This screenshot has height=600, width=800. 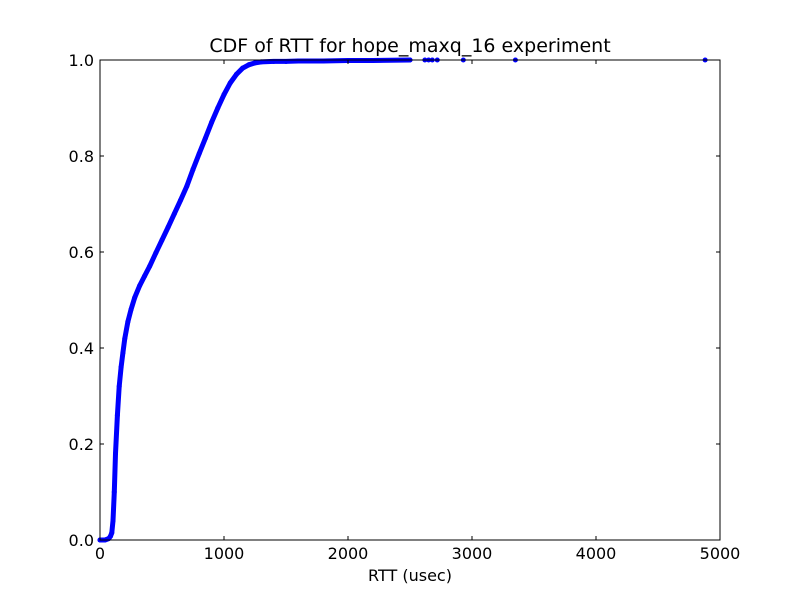 What do you see at coordinates (81, 444) in the screenshot?
I see `y-tick-label: 0.2` at bounding box center [81, 444].